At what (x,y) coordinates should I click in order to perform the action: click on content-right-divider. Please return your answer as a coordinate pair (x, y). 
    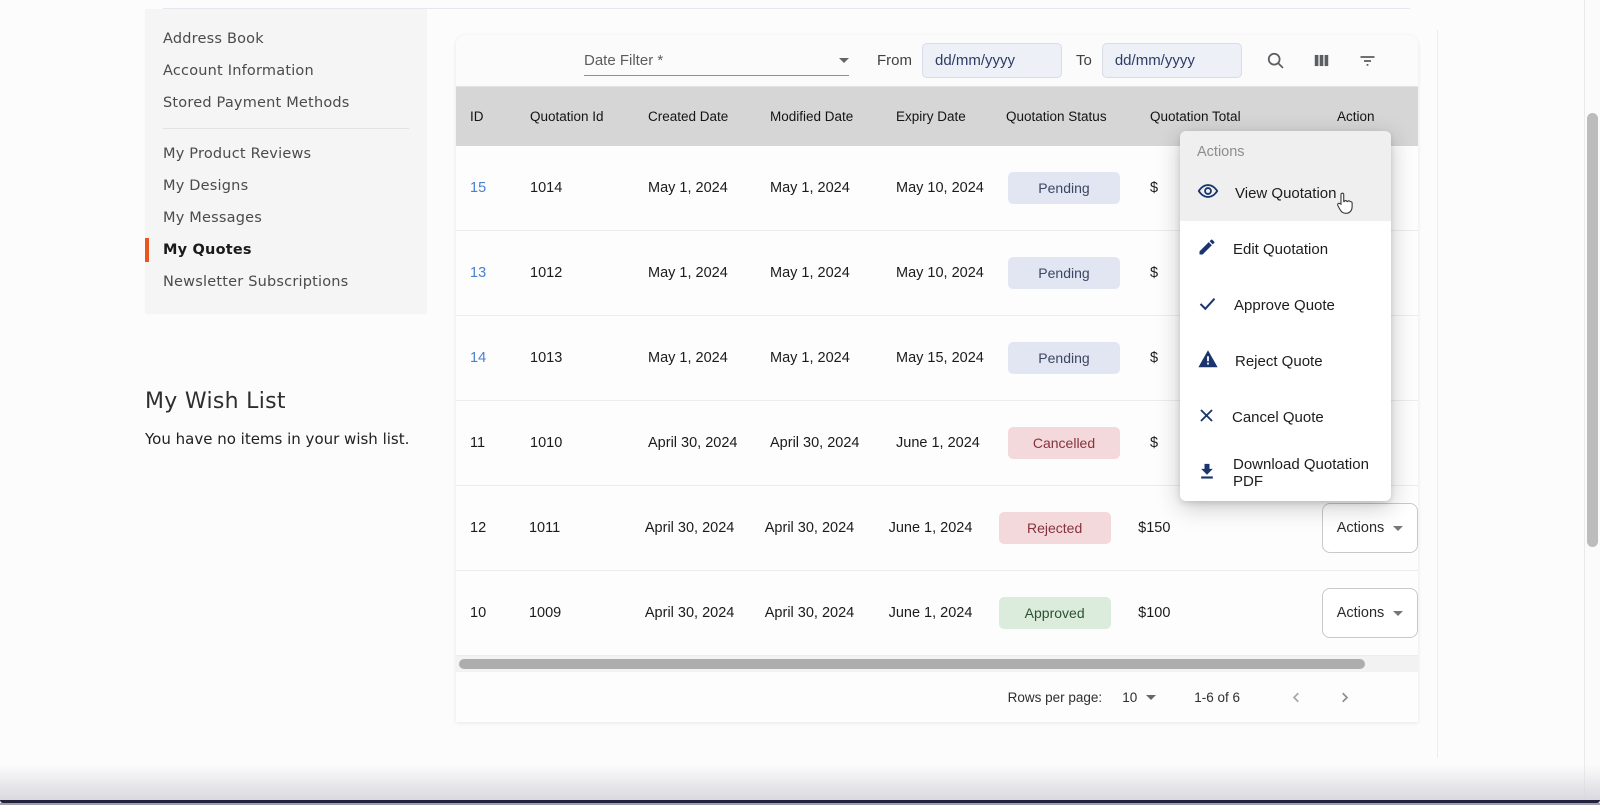
    Looking at the image, I should click on (1437, 394).